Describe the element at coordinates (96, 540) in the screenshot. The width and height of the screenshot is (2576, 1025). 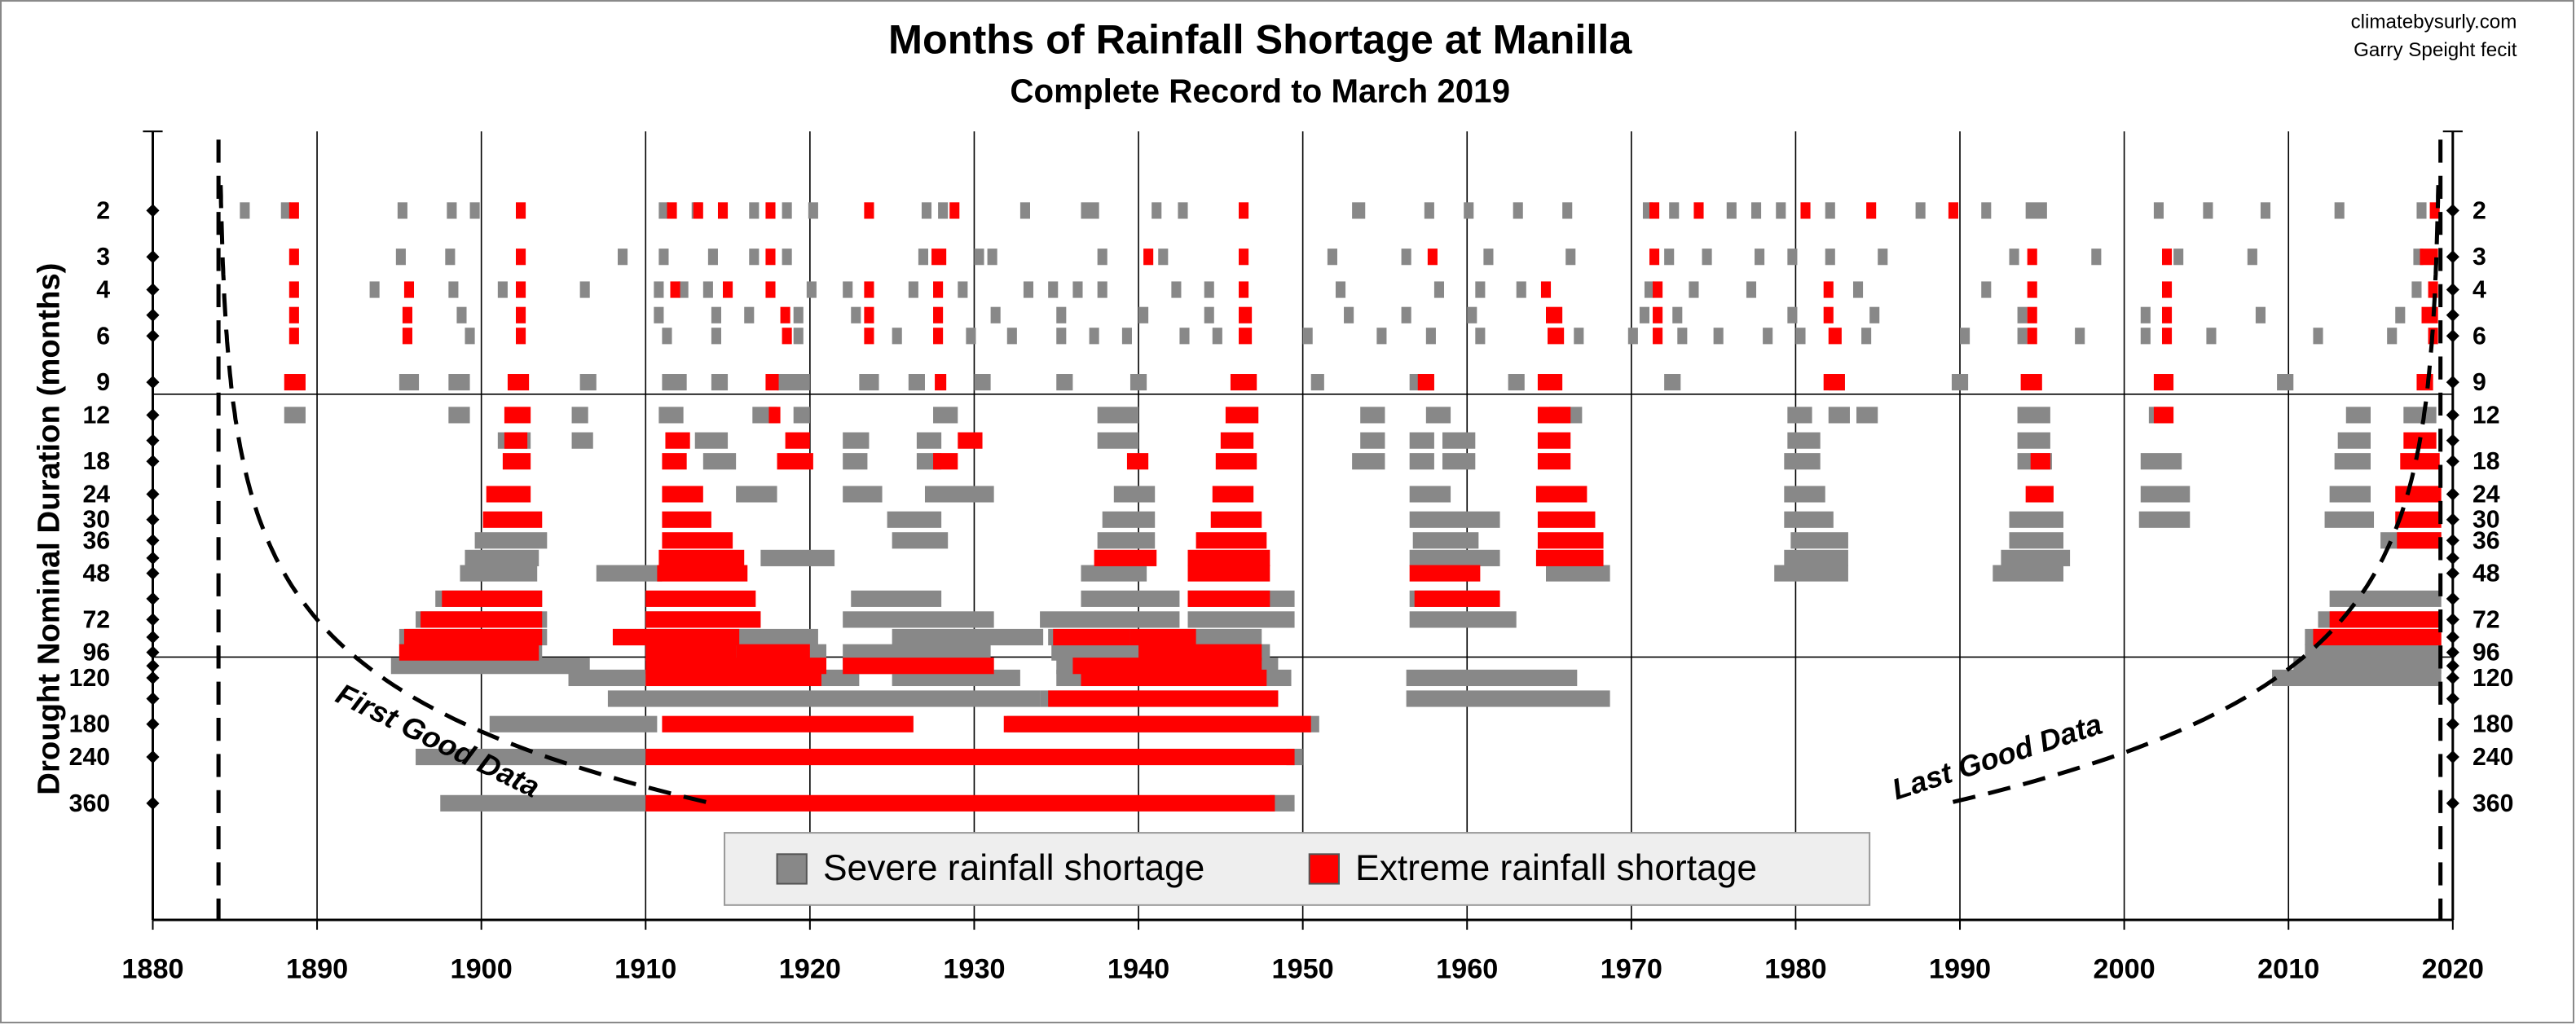
I see `y-tick-label: 36` at that location.